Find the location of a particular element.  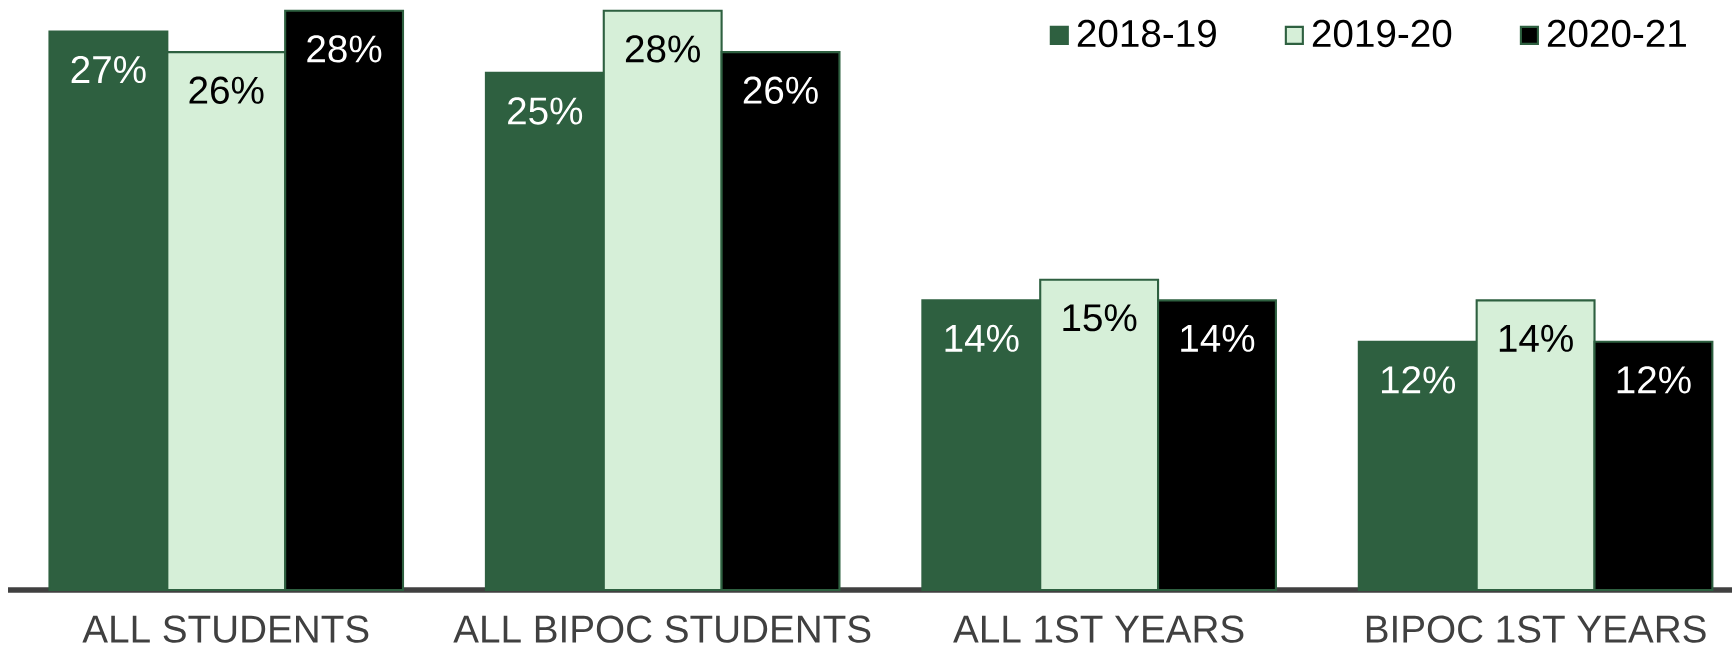

legend-label: 2020-21 is located at coordinates (1616, 33).